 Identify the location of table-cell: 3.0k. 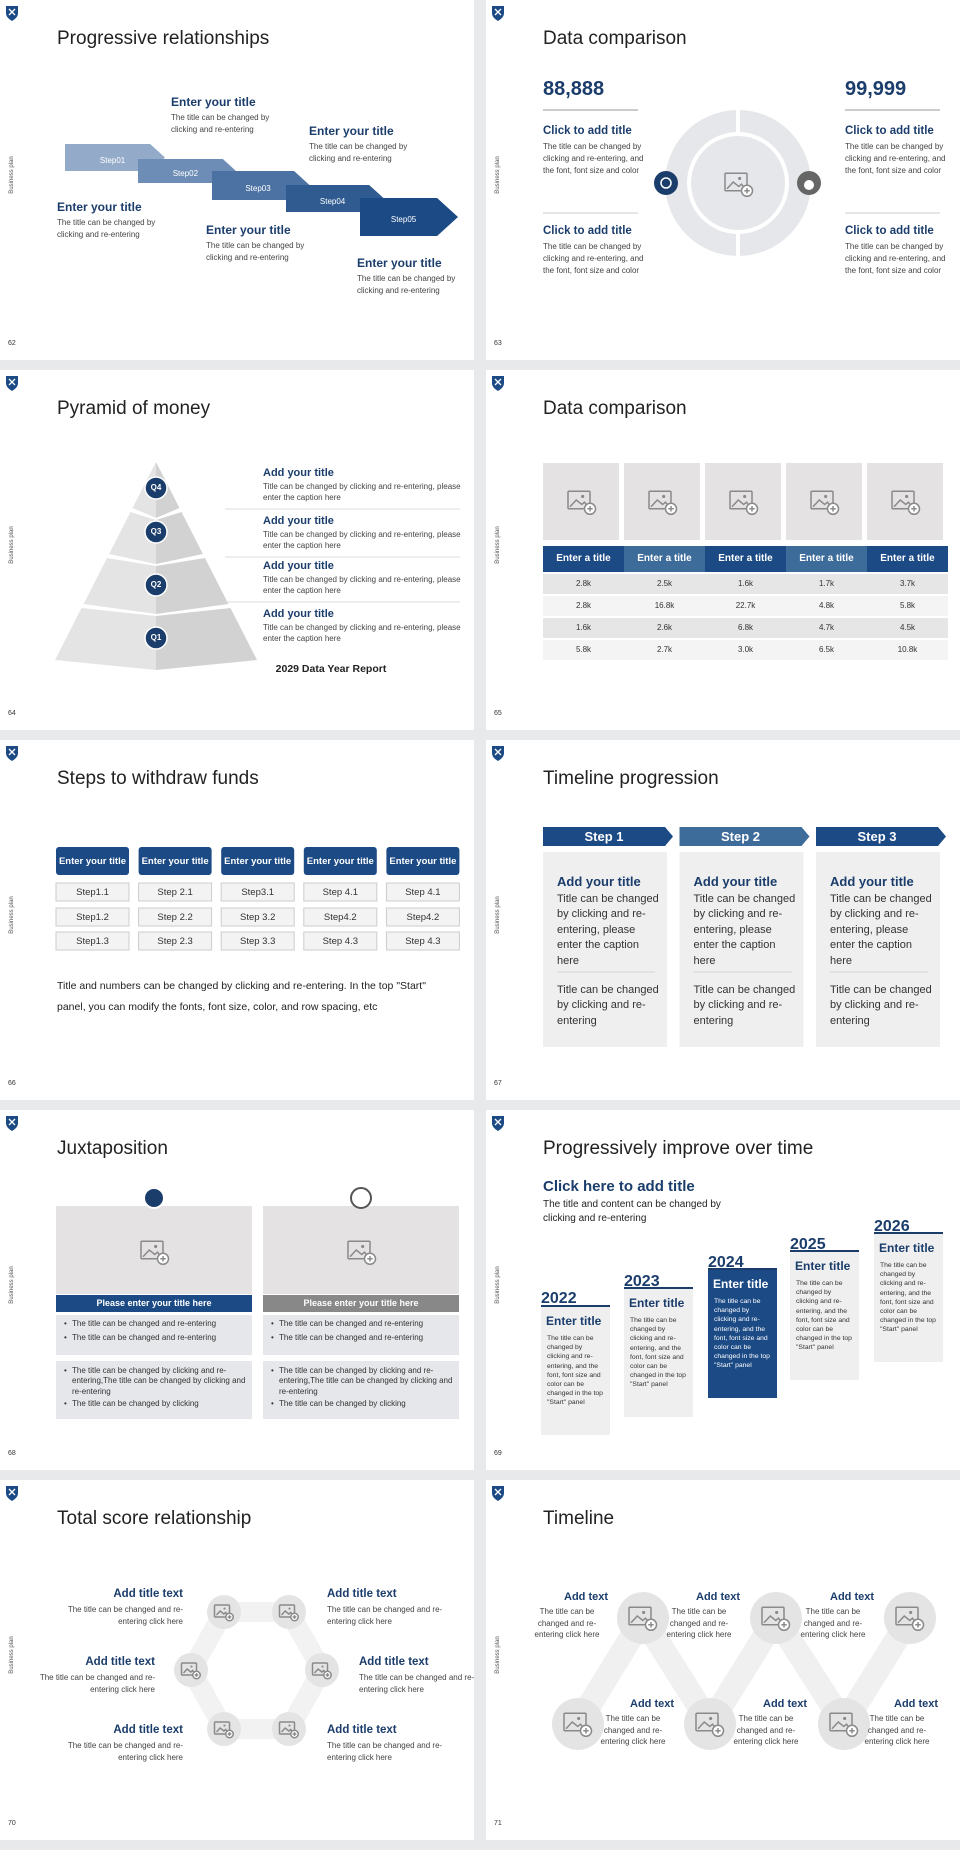
(745, 649).